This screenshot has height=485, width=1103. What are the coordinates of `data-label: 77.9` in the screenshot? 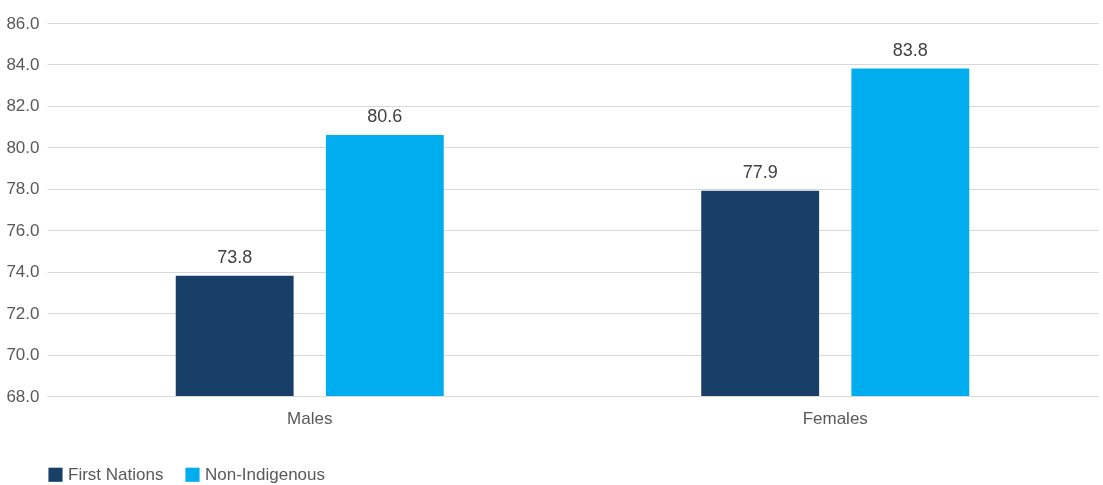 It's located at (760, 171).